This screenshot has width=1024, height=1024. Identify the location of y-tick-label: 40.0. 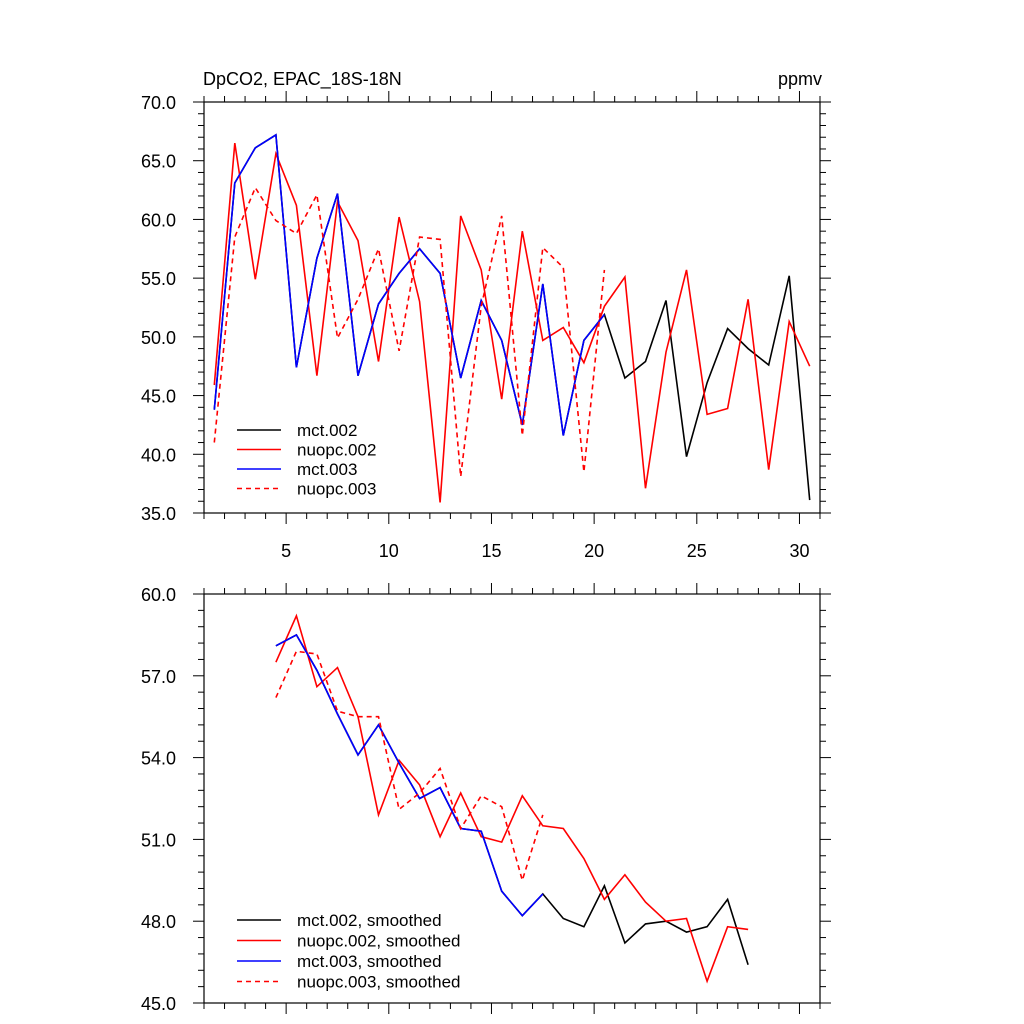
(158, 455).